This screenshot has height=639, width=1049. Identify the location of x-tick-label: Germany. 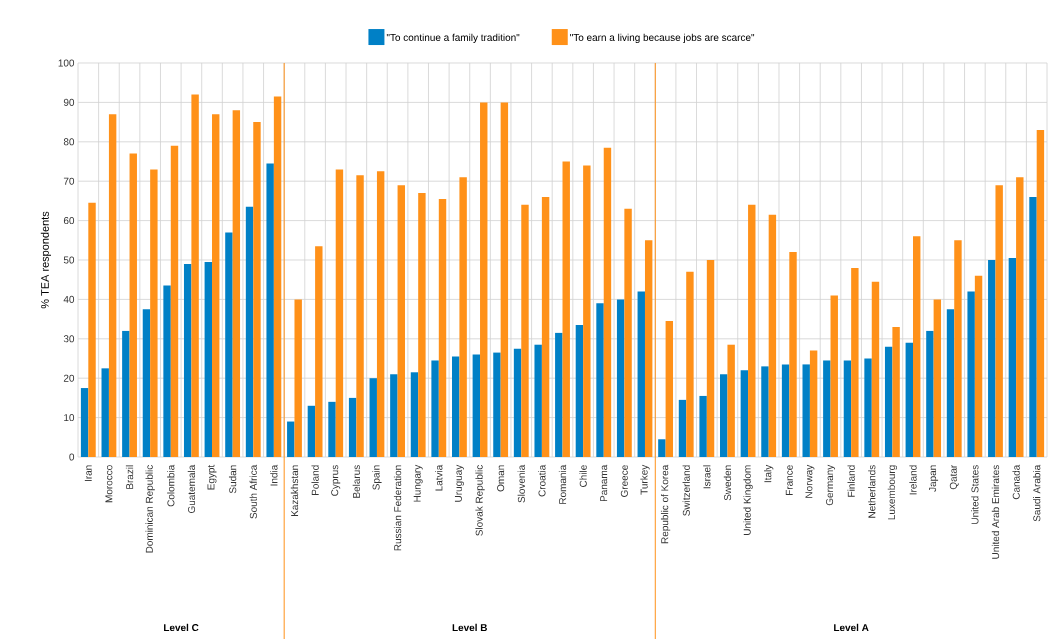
(831, 485).